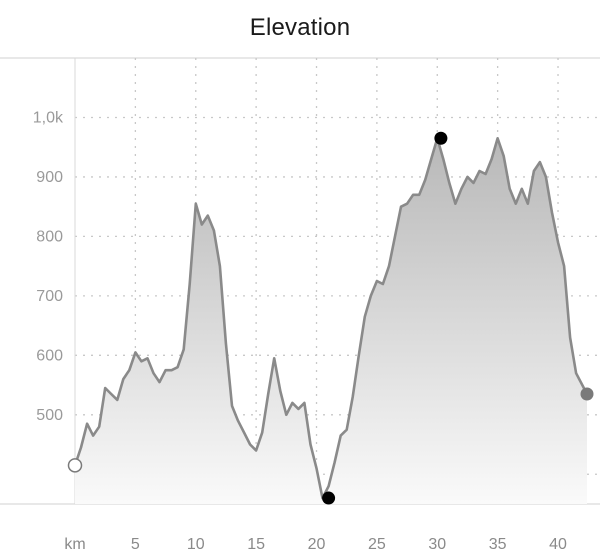 The width and height of the screenshot is (600, 555). What do you see at coordinates (498, 544) in the screenshot?
I see `x-tick-label: 35` at bounding box center [498, 544].